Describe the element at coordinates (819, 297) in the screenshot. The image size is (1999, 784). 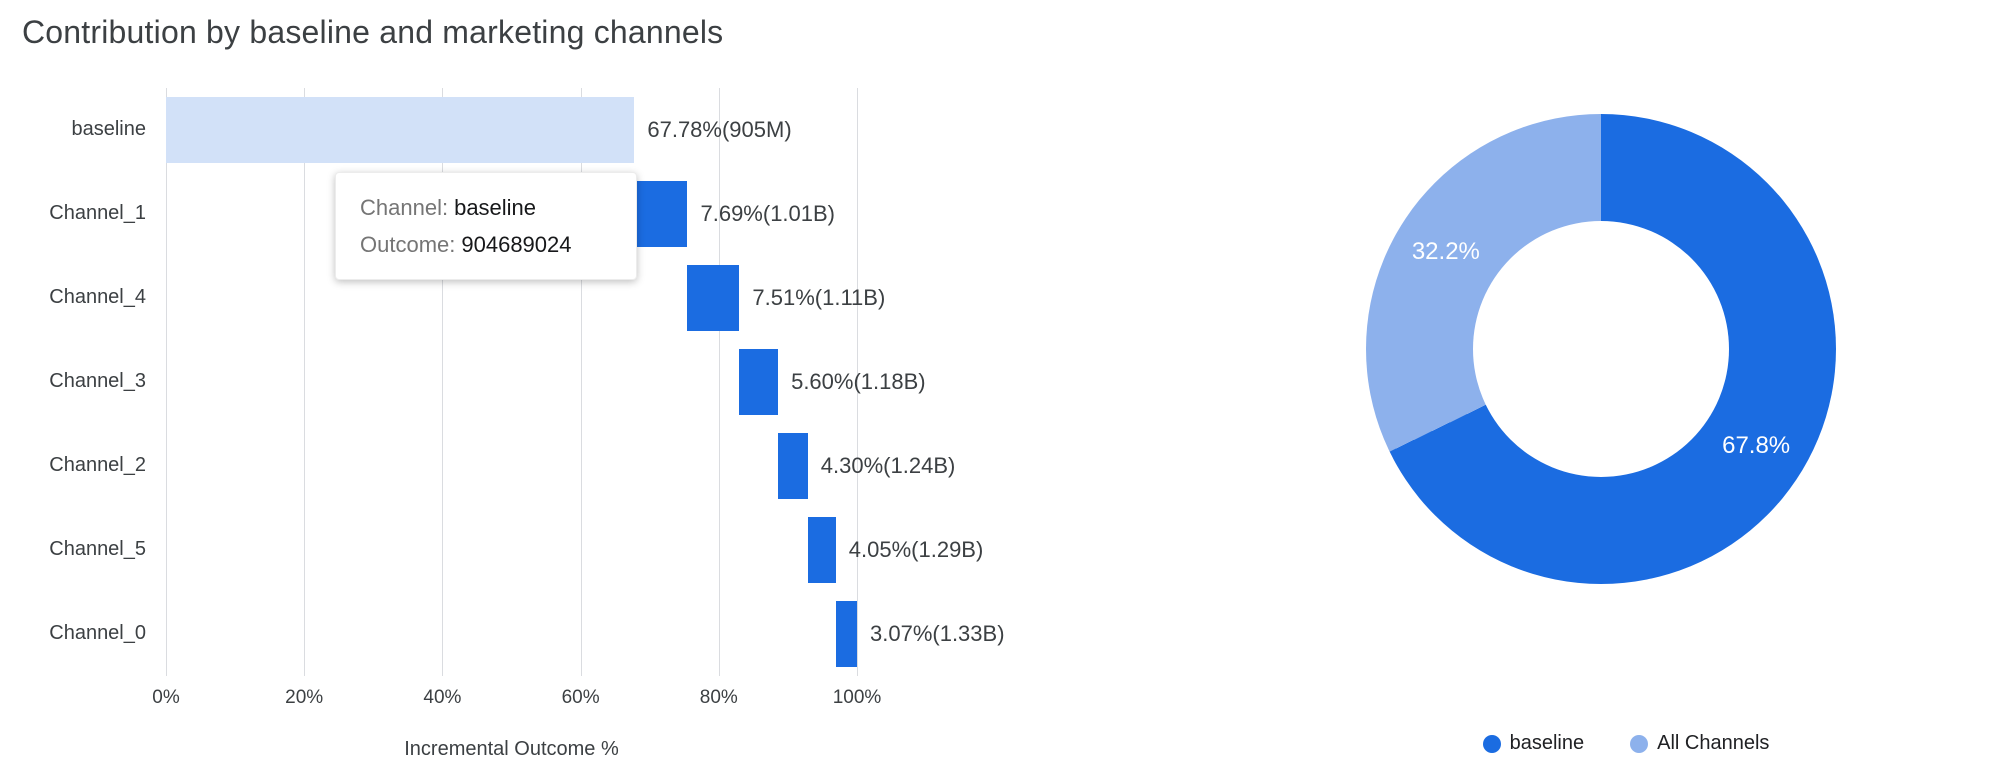
I see `bar-value-label: 7.51%(1.11B)` at that location.